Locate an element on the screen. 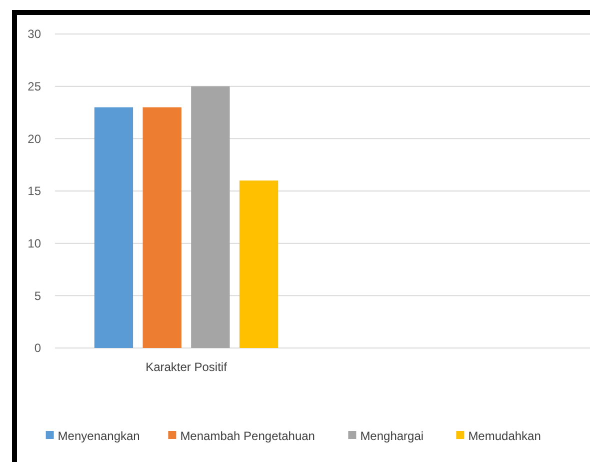  y-tick-label: 20 is located at coordinates (35, 139).